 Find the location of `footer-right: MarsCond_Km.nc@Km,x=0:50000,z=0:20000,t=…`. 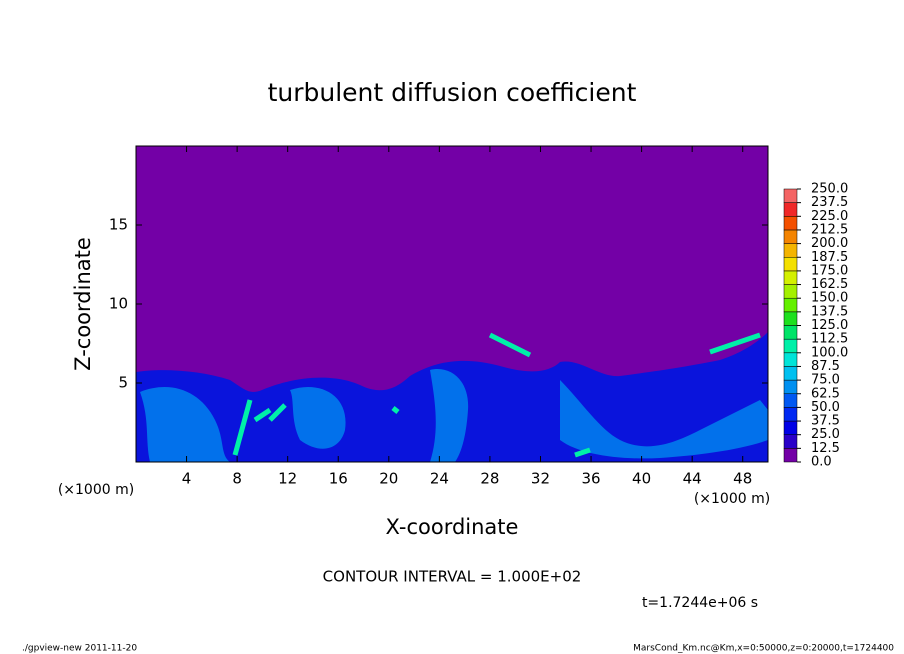

footer-right: MarsCond_Km.nc@Km,x=0:50000,z=0:20000,t=… is located at coordinates (763, 649).